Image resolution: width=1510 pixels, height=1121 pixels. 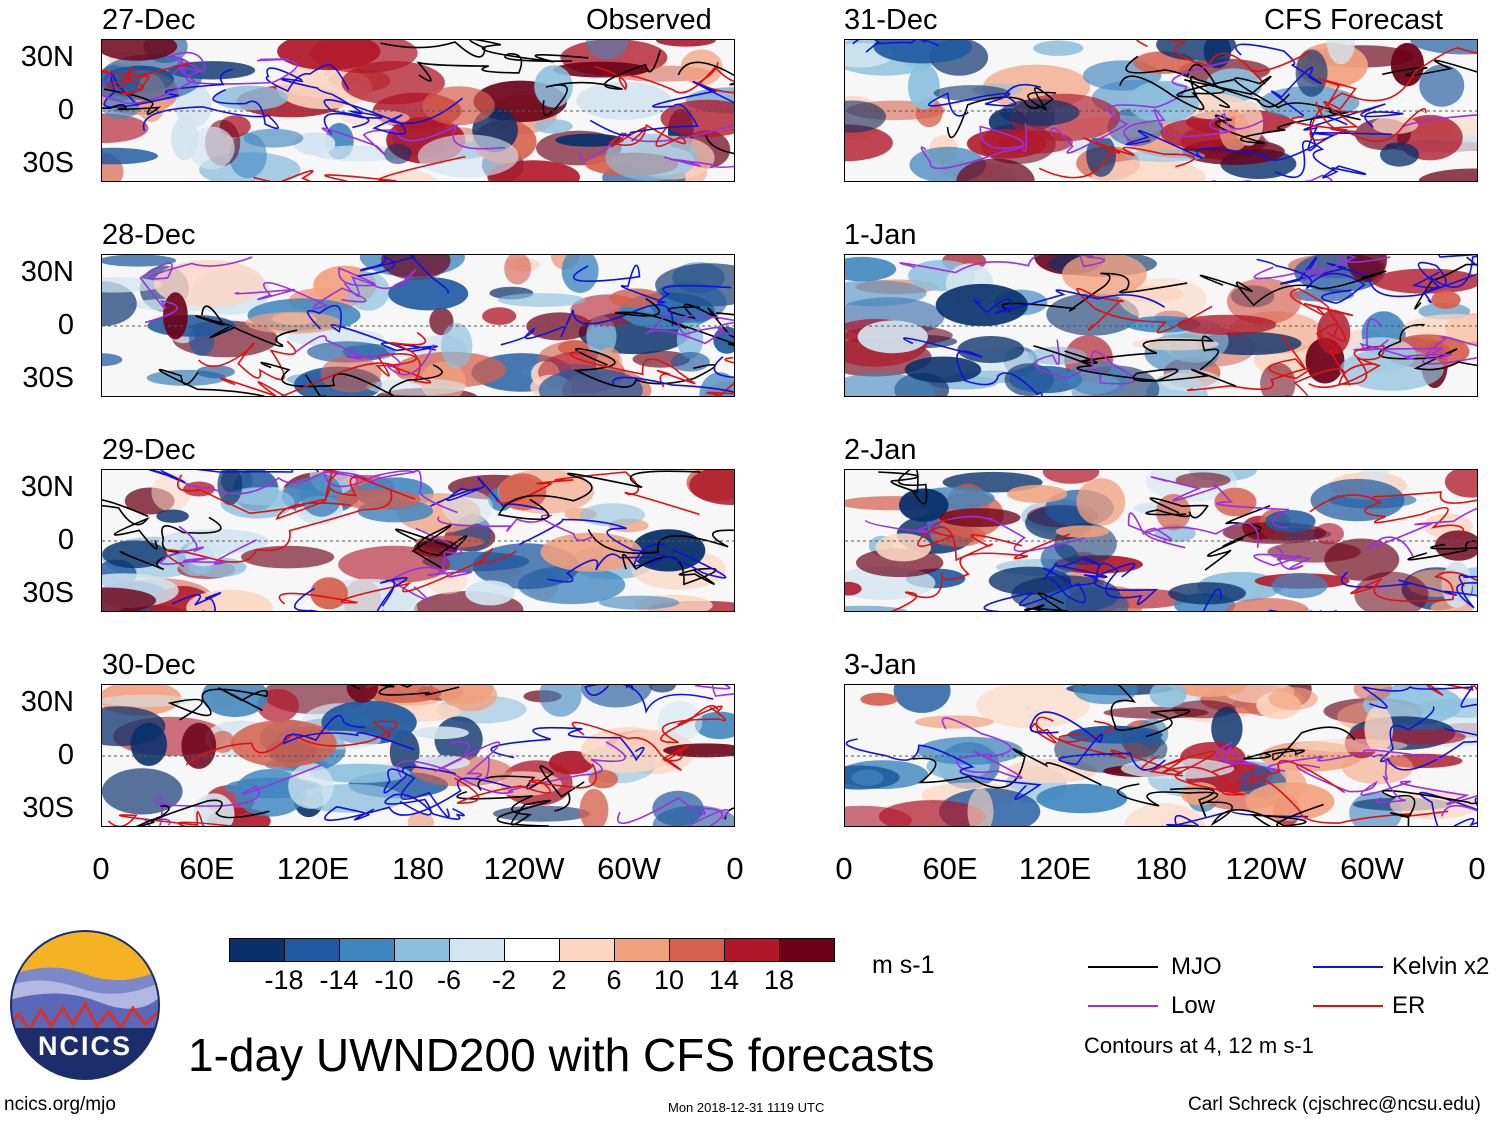 What do you see at coordinates (284, 980) in the screenshot?
I see `colorbar-label: -18` at bounding box center [284, 980].